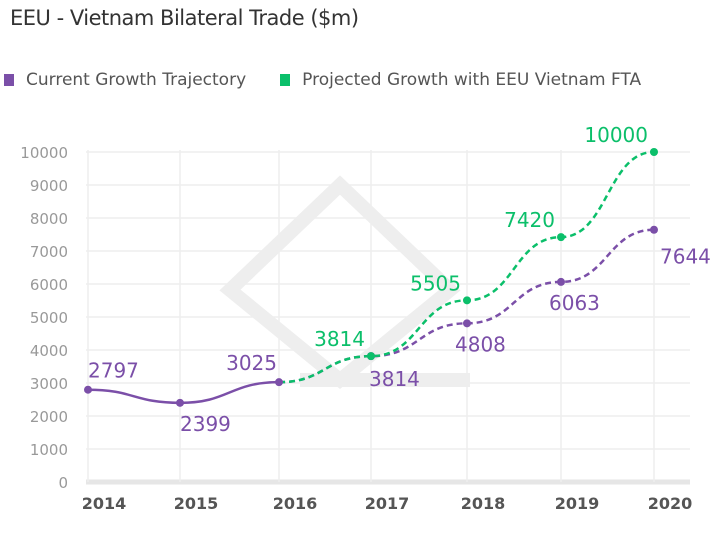 The width and height of the screenshot is (720, 534). What do you see at coordinates (394, 379) in the screenshot?
I see `data-label-current: 3814` at bounding box center [394, 379].